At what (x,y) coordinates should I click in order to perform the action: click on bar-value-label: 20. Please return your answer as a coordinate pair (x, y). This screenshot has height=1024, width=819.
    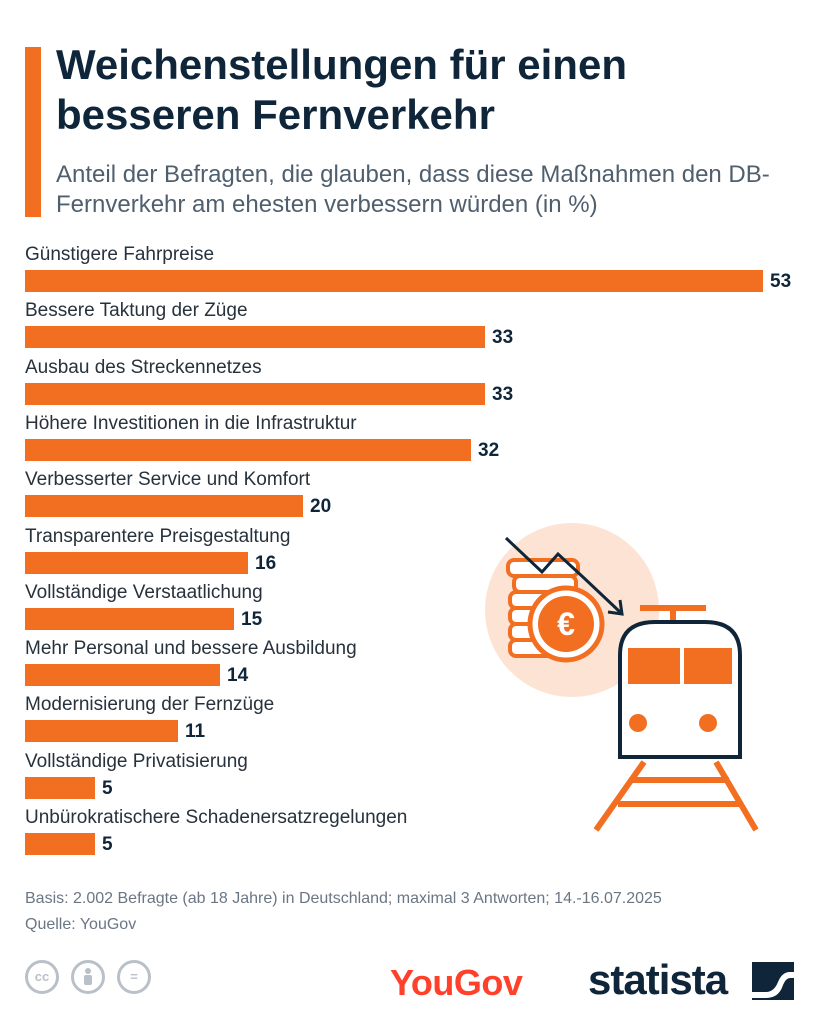
    Looking at the image, I should click on (321, 507).